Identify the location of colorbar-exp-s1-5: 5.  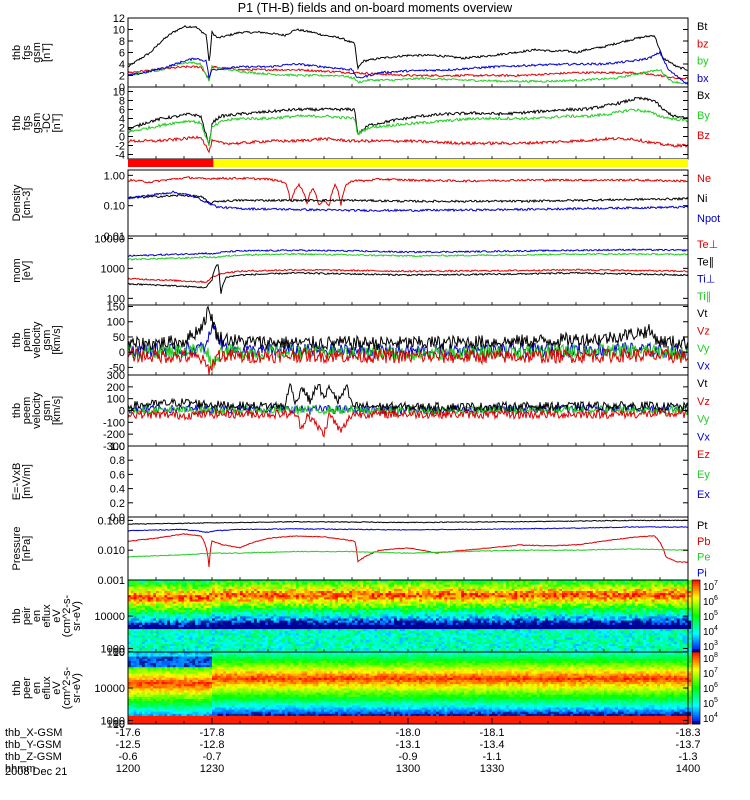
(716, 613).